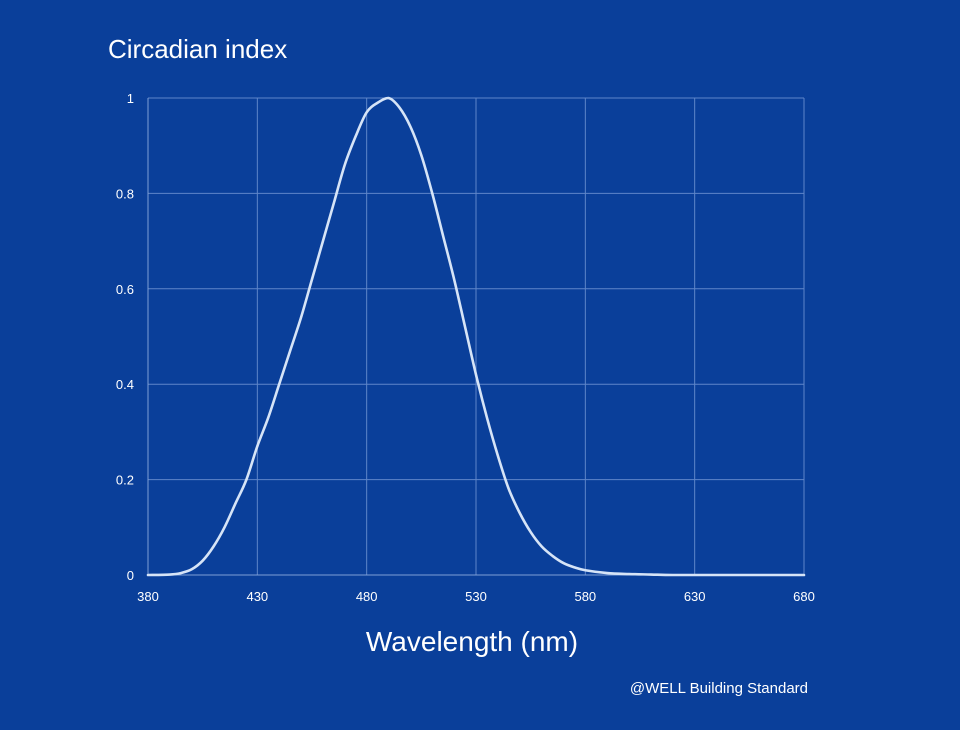 Image resolution: width=960 pixels, height=730 pixels. I want to click on x-tick-label: 630, so click(695, 596).